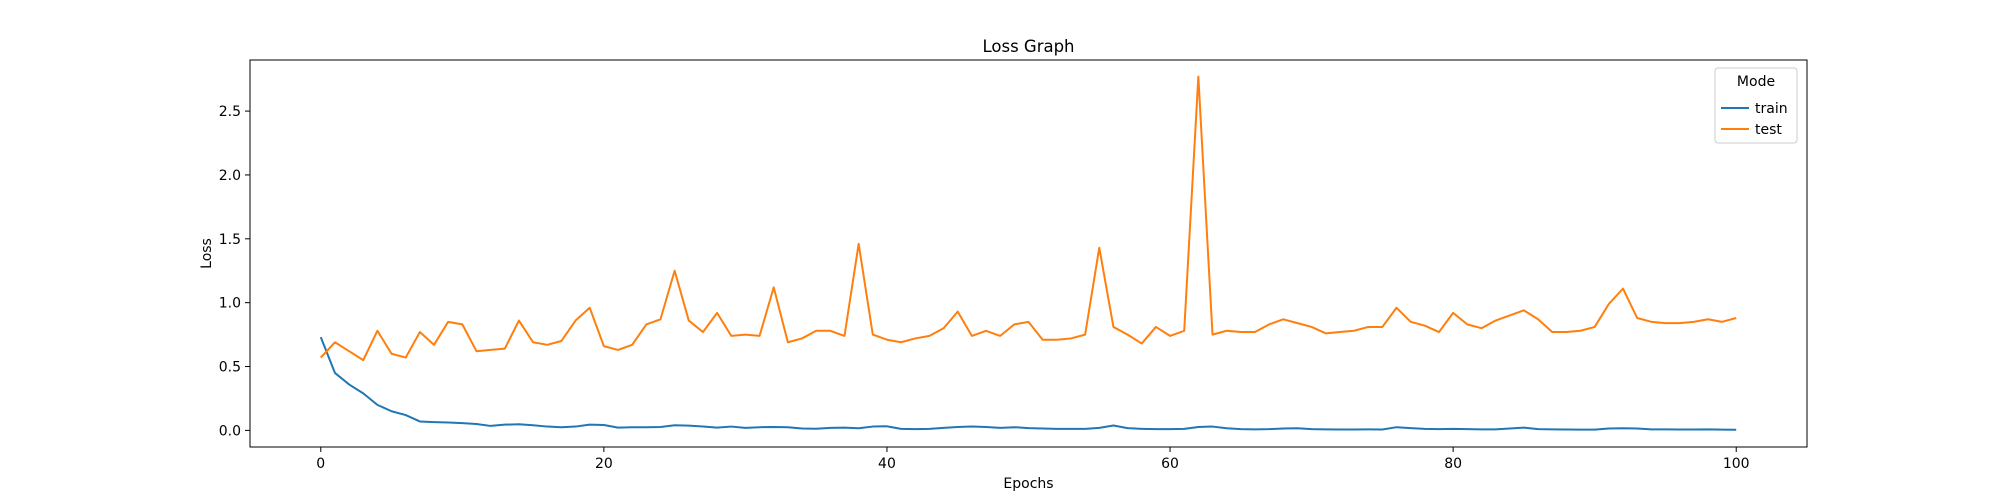 Image resolution: width=2000 pixels, height=500 pixels. Describe the element at coordinates (320, 464) in the screenshot. I see `x-tick-label: 0` at that location.